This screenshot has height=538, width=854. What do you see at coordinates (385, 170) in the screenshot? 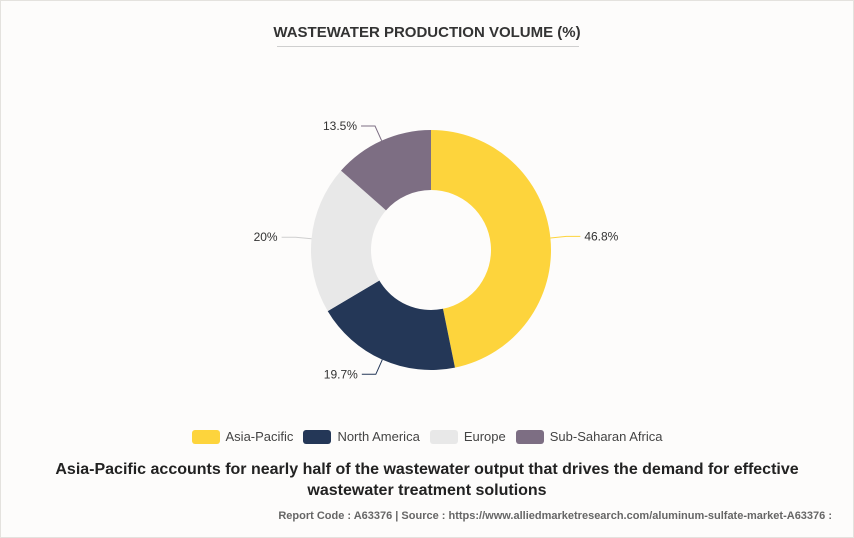
I see `slice-sub-saharan-africa` at bounding box center [385, 170].